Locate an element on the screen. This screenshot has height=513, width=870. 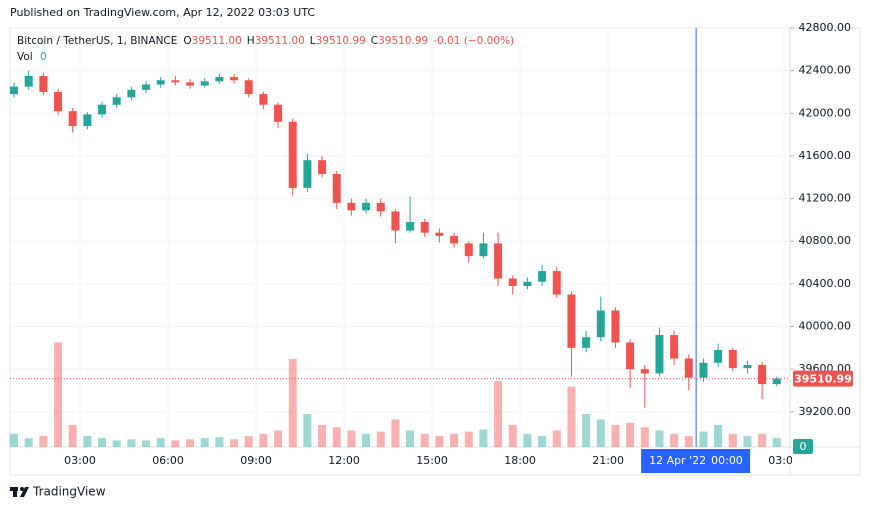
y-tick-label: 41600.00 is located at coordinates (825, 155).